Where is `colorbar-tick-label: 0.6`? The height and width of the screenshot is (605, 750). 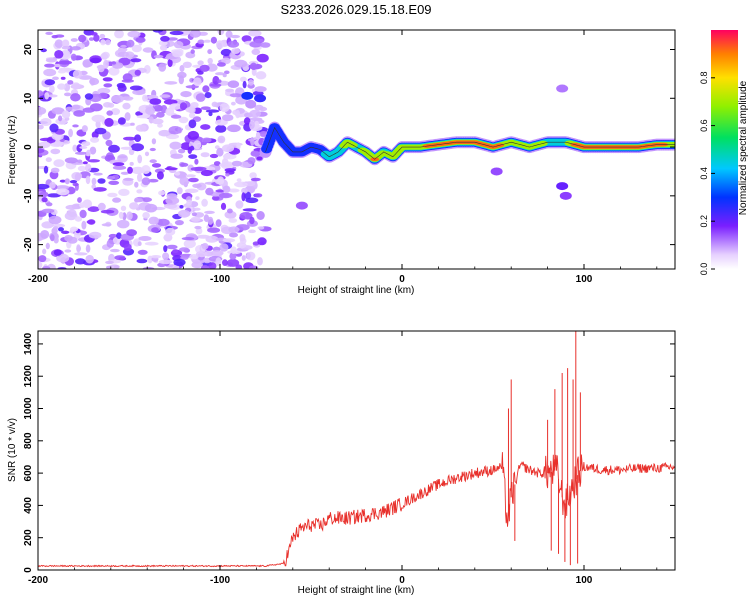
colorbar-tick-label: 0.6 is located at coordinates (704, 125).